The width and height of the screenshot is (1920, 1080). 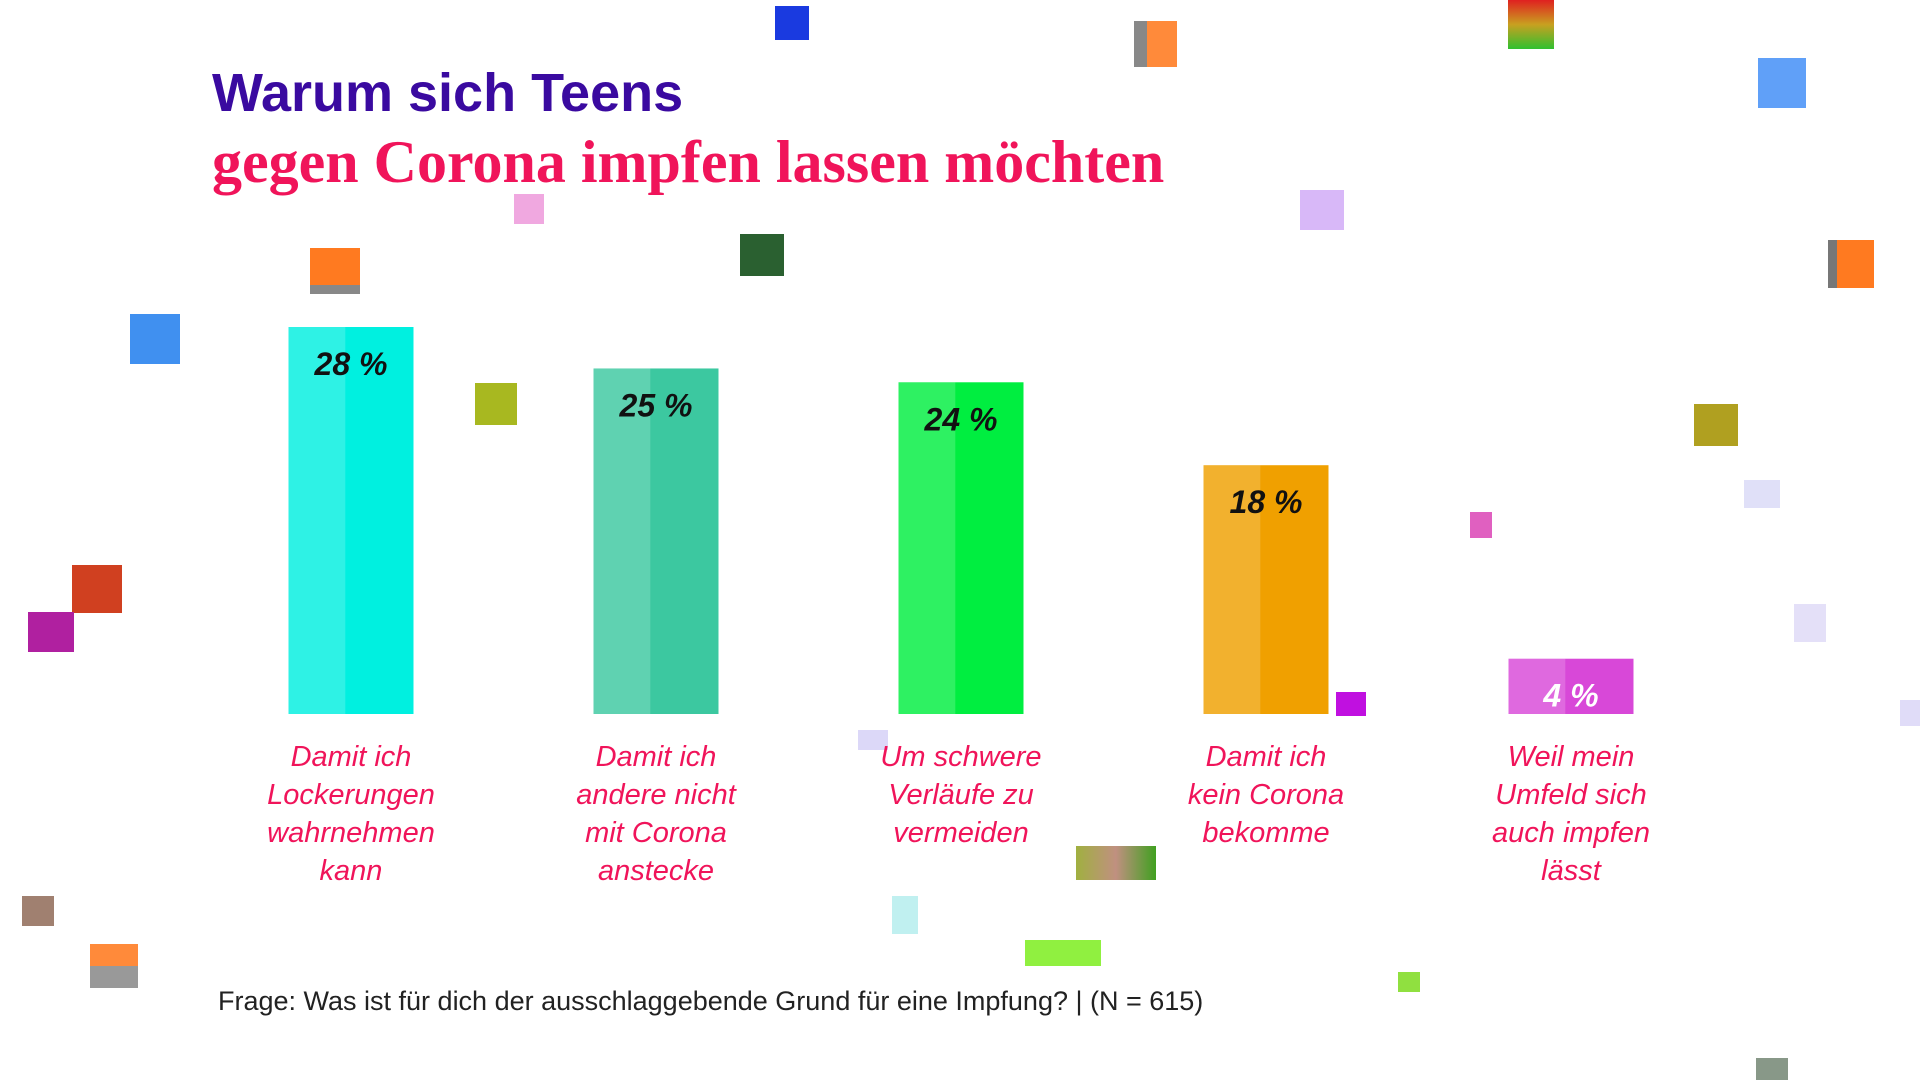 I want to click on value-label: 18 %, so click(x=1266, y=502).